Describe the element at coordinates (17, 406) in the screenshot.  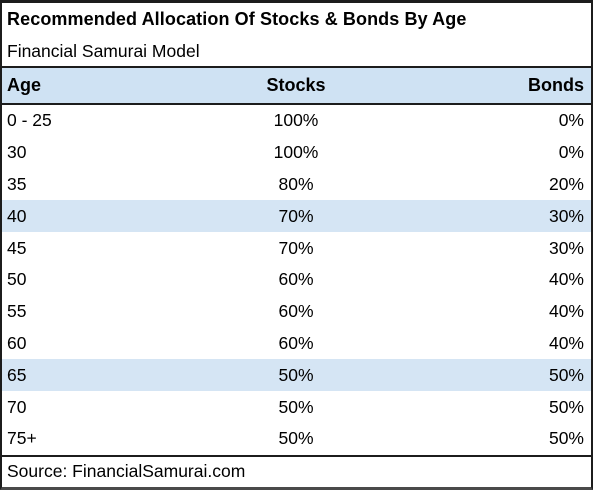
I see `cell-age: 70` at that location.